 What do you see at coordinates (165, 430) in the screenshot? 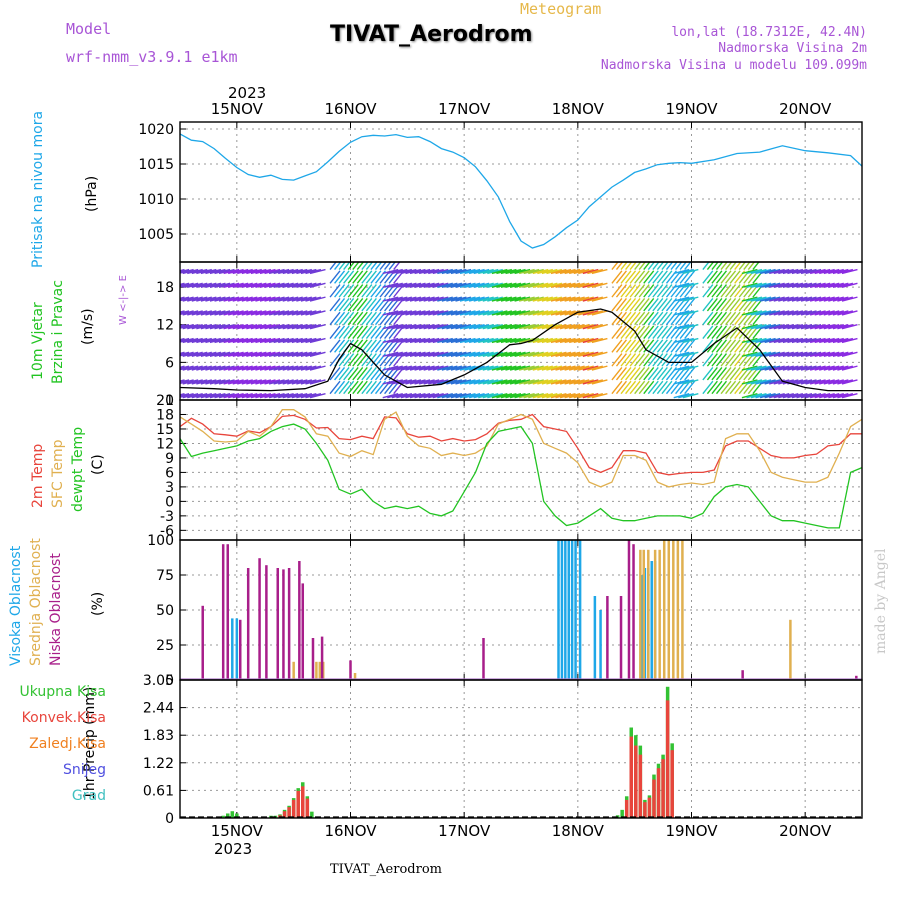
I see `y-tick-label: 15` at bounding box center [165, 430].